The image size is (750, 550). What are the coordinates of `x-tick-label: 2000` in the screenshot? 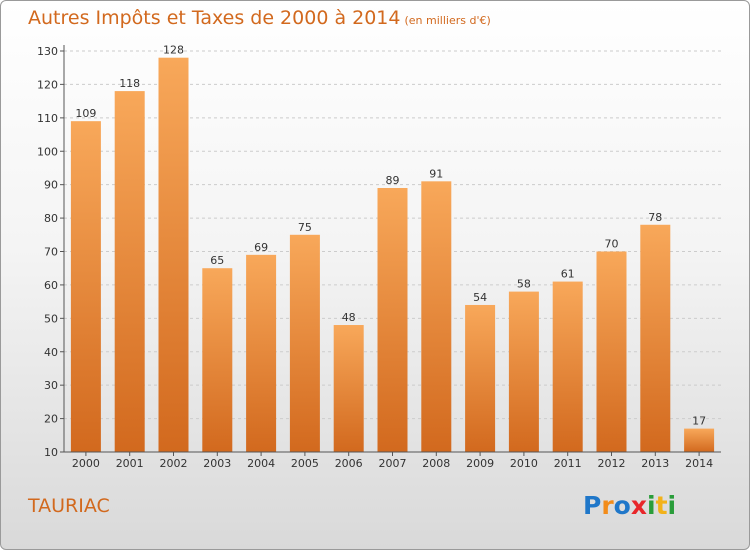 It's located at (86, 463).